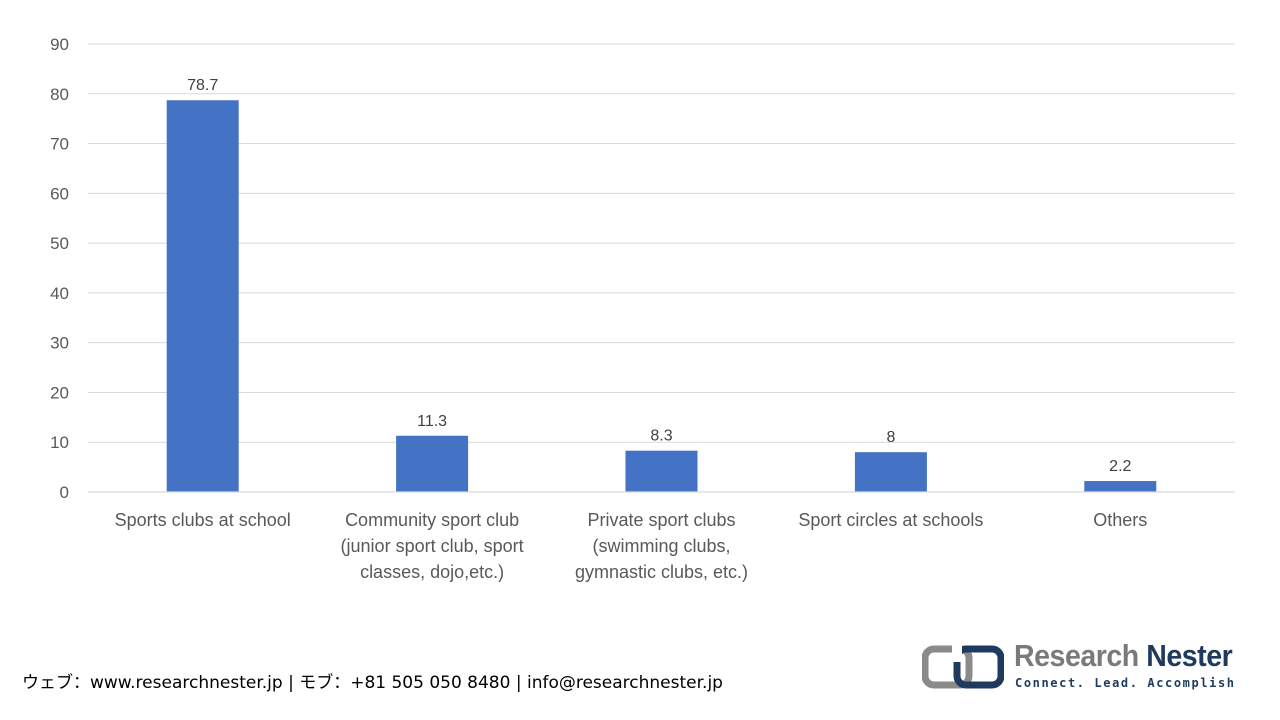 The height and width of the screenshot is (720, 1280). What do you see at coordinates (202, 85) in the screenshot?
I see `data-label-1: 78.7` at bounding box center [202, 85].